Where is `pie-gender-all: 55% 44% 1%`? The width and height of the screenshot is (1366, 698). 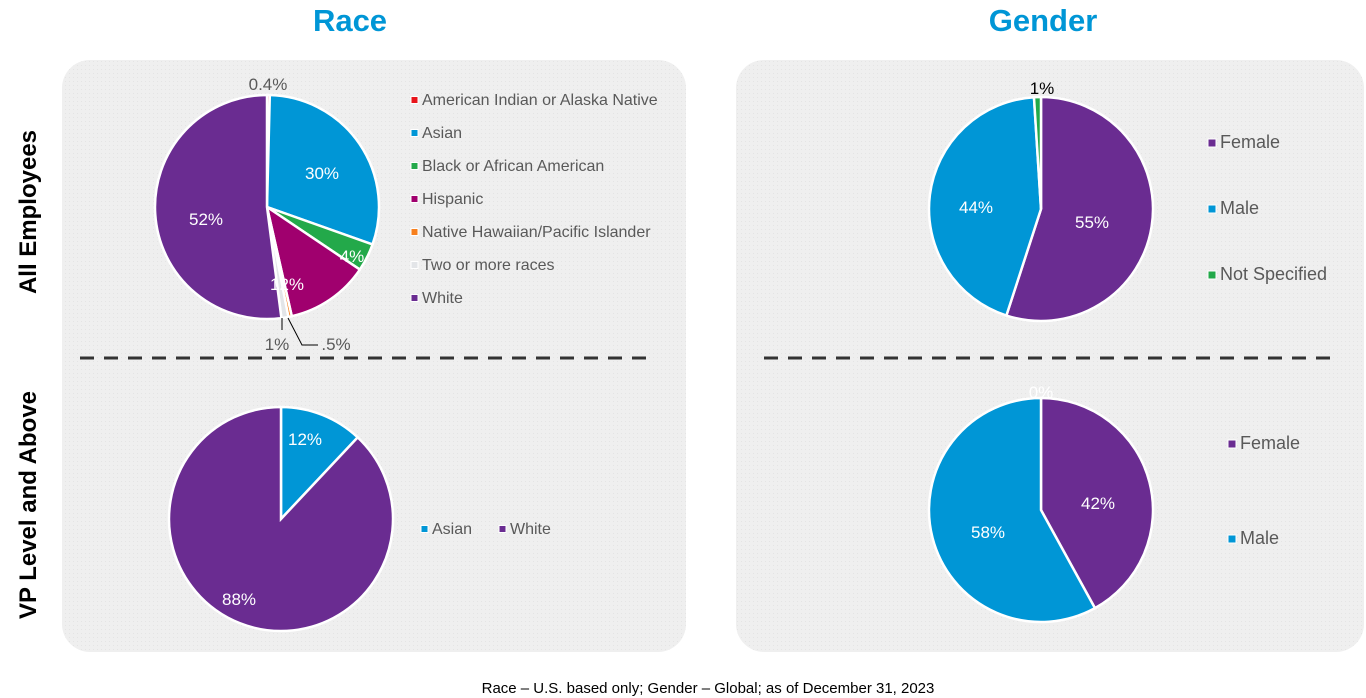 pie-gender-all: 55% 44% 1% is located at coordinates (1041, 201).